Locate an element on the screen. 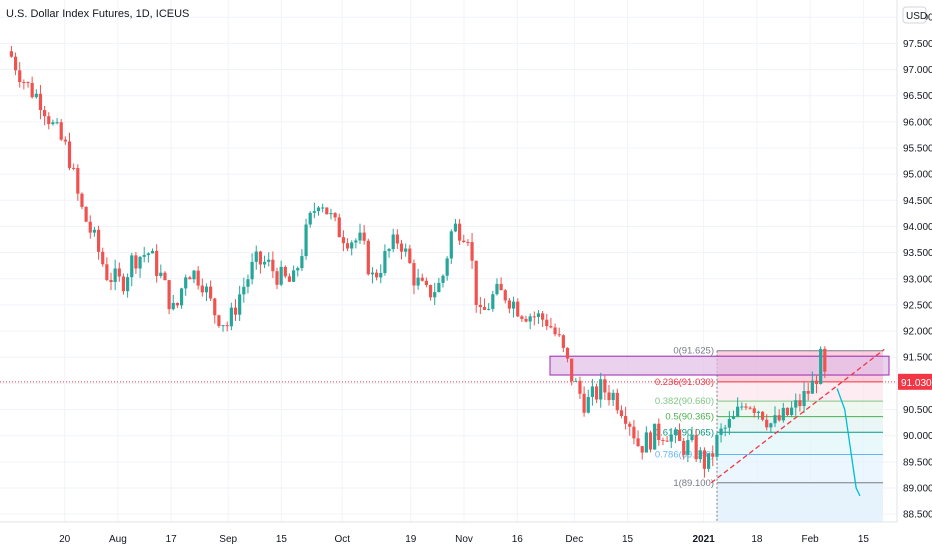 This screenshot has width=932, height=550. time-tick-label: Nov is located at coordinates (464, 539).